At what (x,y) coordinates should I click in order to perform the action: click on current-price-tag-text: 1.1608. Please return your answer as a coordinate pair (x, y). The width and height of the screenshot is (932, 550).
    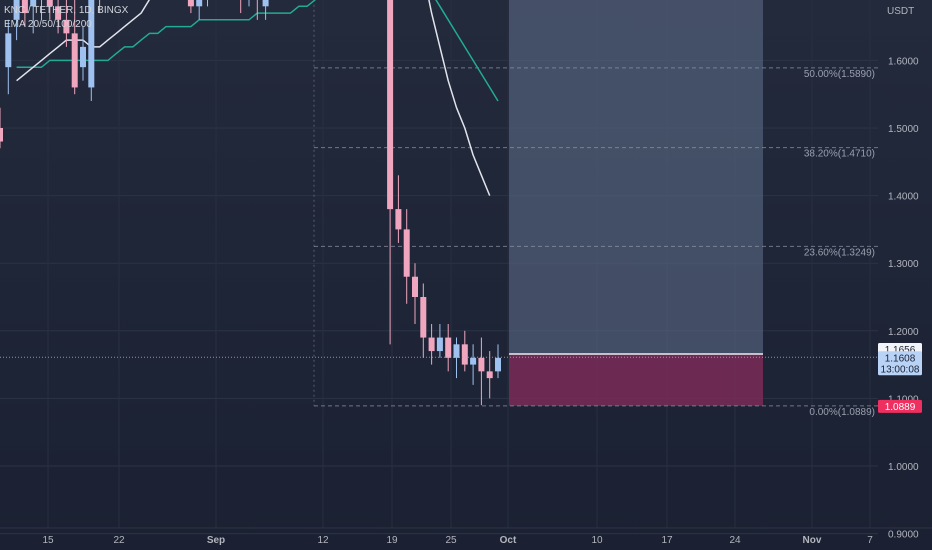
    Looking at the image, I should click on (900, 358).